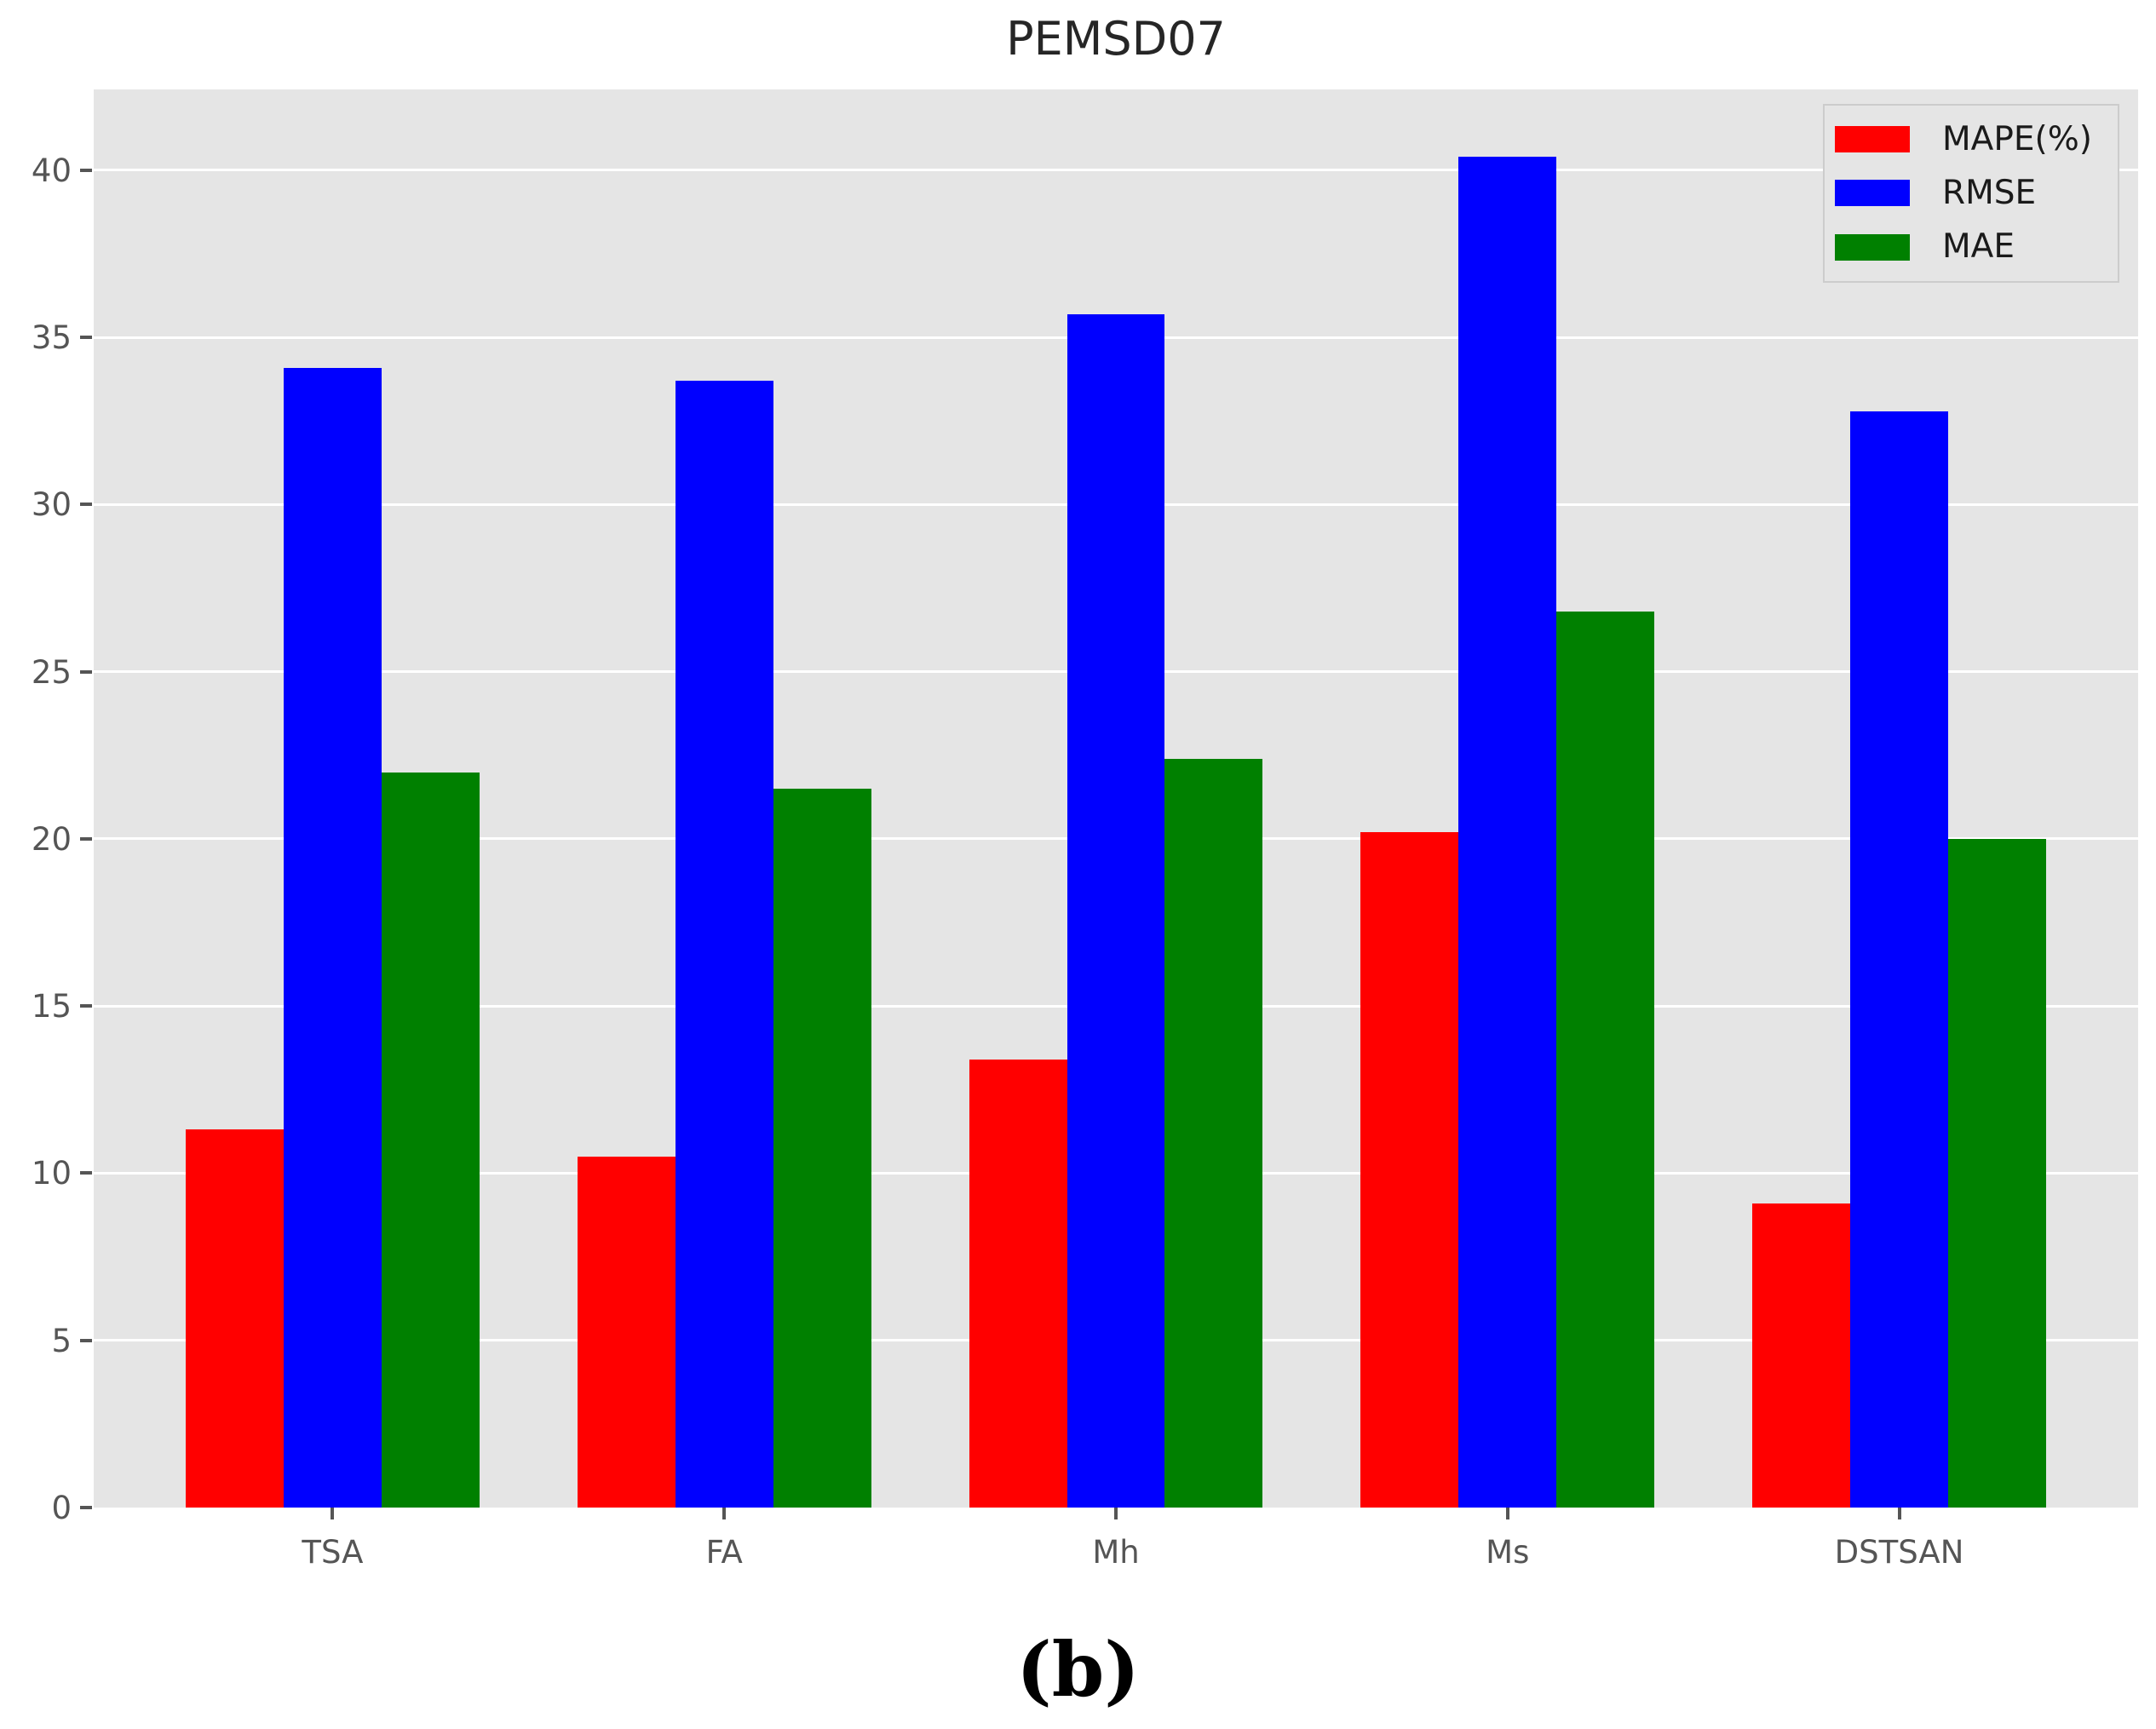 The height and width of the screenshot is (1729, 2156). Describe the element at coordinates (51, 505) in the screenshot. I see `y-tick-label: 30` at that location.